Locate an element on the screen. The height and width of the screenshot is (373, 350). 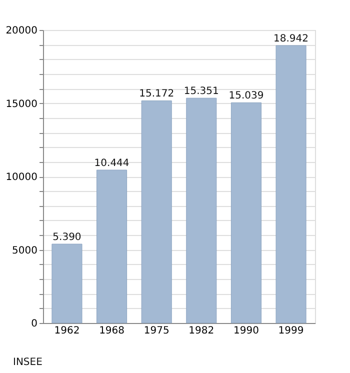
y-tick-label: 10000 is located at coordinates (22, 177).